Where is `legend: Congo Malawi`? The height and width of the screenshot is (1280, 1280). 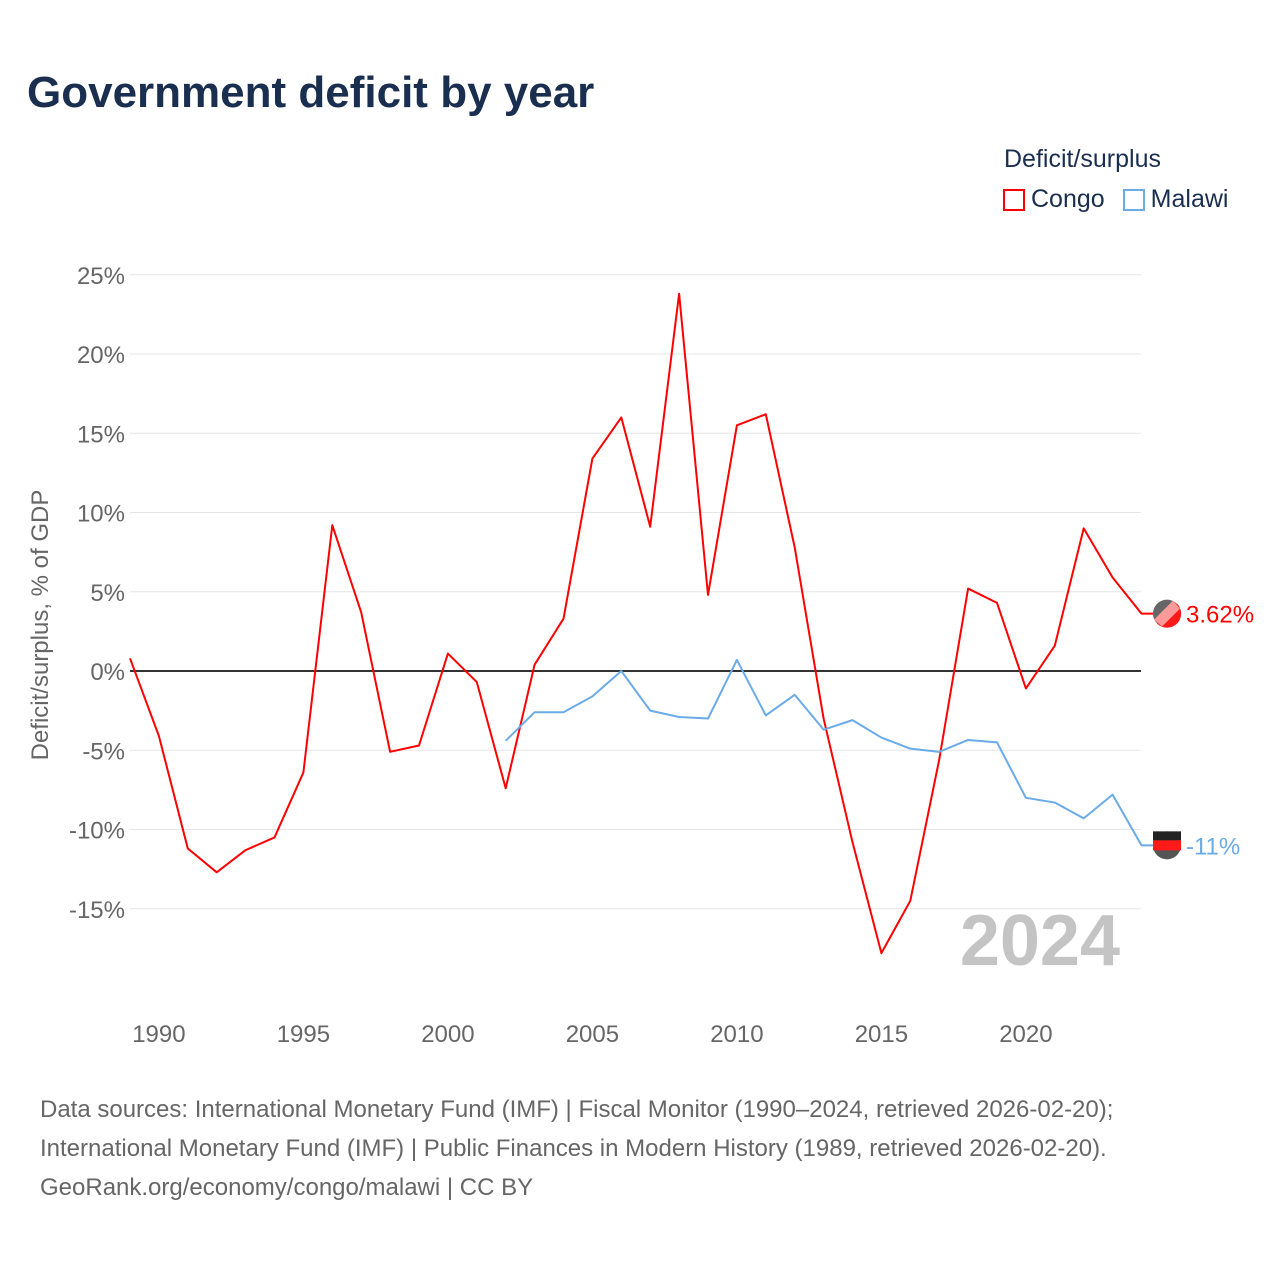 legend: Congo Malawi is located at coordinates (1115, 199).